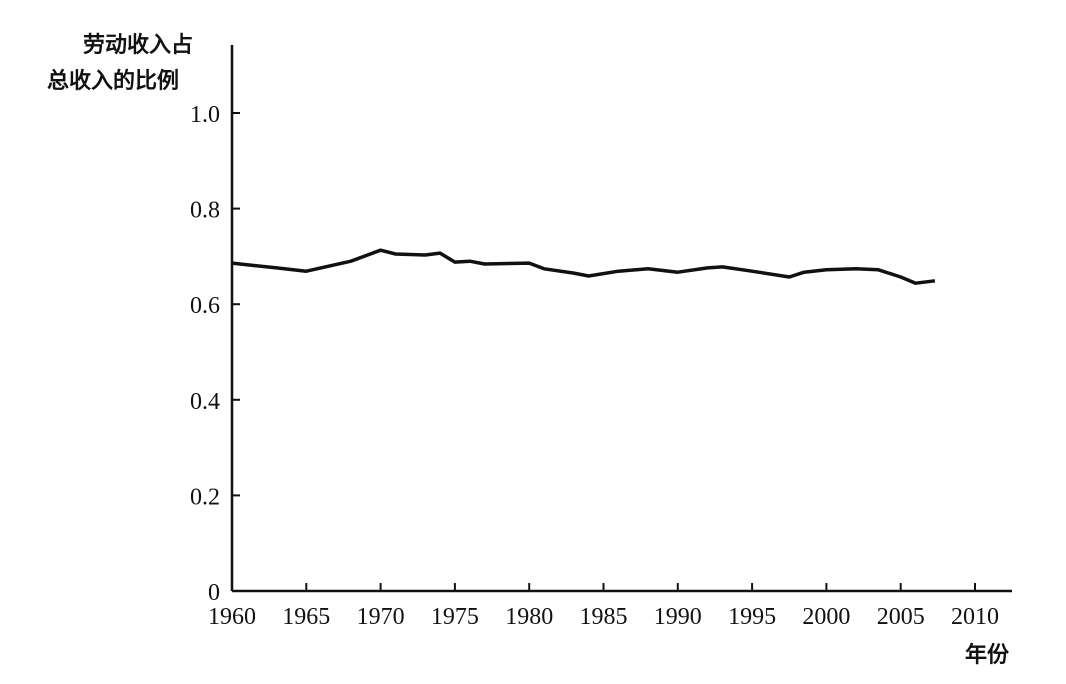 The image size is (1066, 684). What do you see at coordinates (205, 115) in the screenshot?
I see `y-tick-label: 1.0` at bounding box center [205, 115].